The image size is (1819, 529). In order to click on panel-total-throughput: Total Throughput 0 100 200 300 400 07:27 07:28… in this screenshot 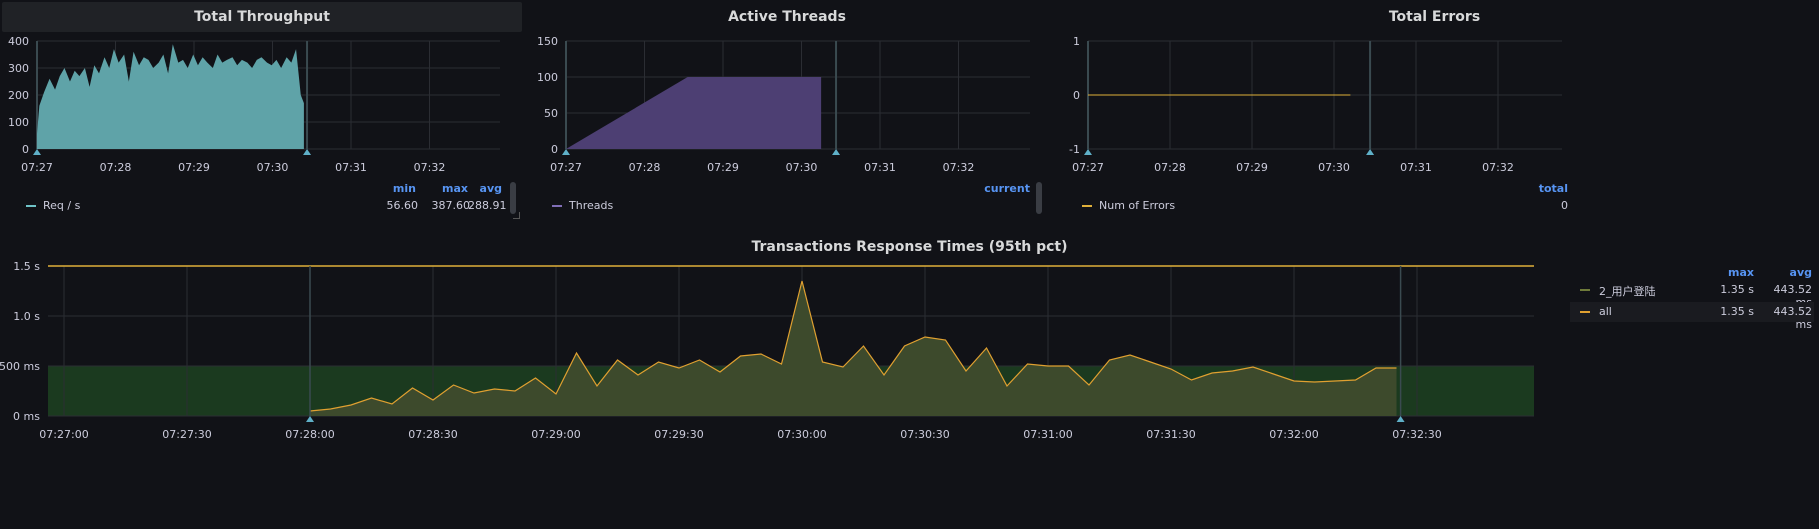, I will do `click(262, 111)`.